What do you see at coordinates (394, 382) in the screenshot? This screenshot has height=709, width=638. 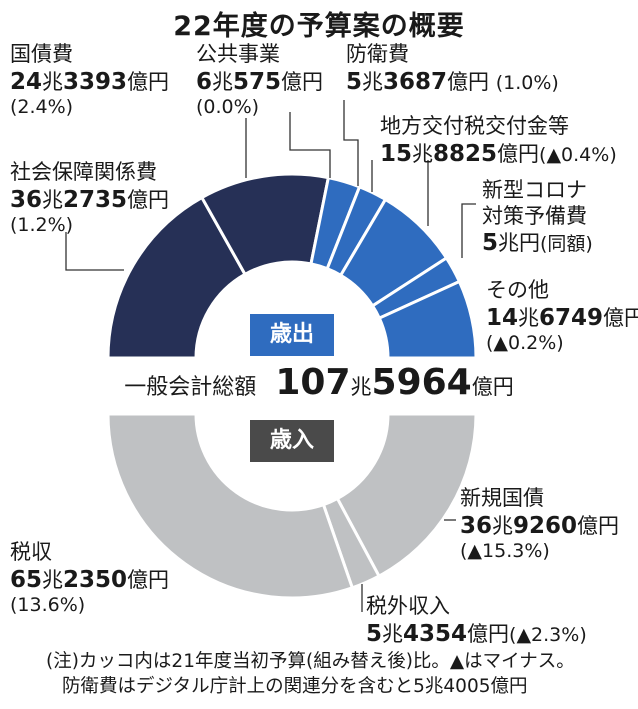 I see `total-value: 107兆5964億円` at bounding box center [394, 382].